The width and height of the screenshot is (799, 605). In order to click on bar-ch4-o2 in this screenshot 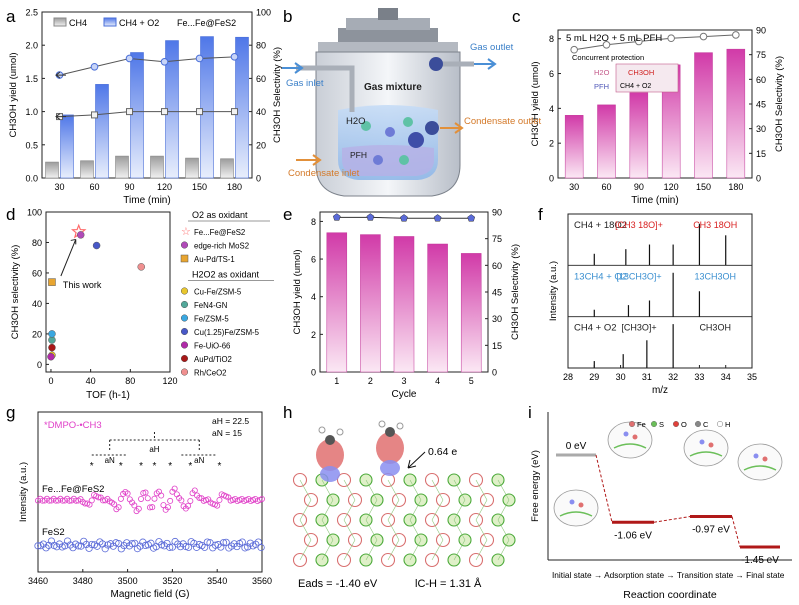, I will do `click(137, 115)`.